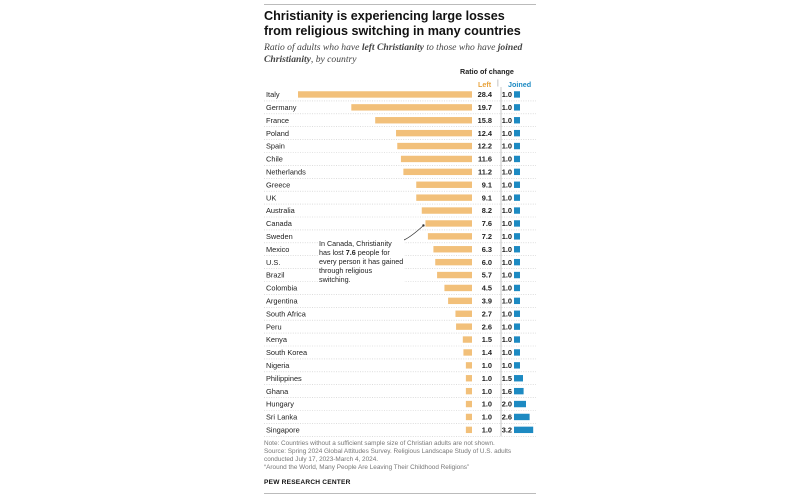 This screenshot has height=500, width=800. I want to click on left-value-label: 12.2, so click(485, 146).